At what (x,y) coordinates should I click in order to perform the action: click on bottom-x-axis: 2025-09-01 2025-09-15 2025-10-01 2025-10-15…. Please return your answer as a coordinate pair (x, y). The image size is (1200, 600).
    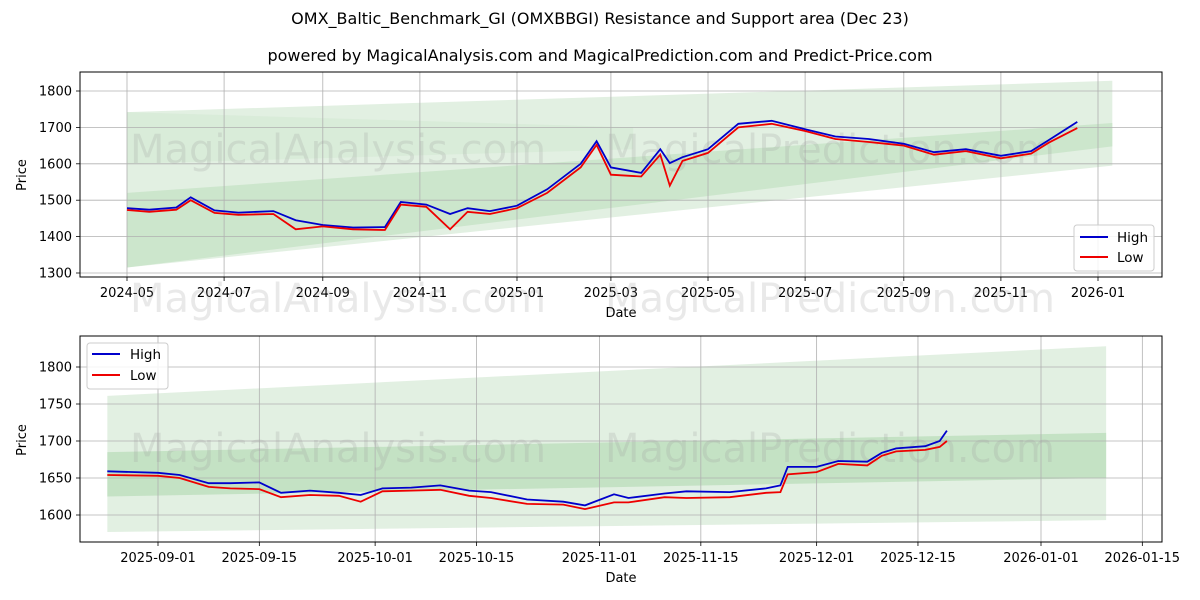
    Looking at the image, I should click on (650, 554).